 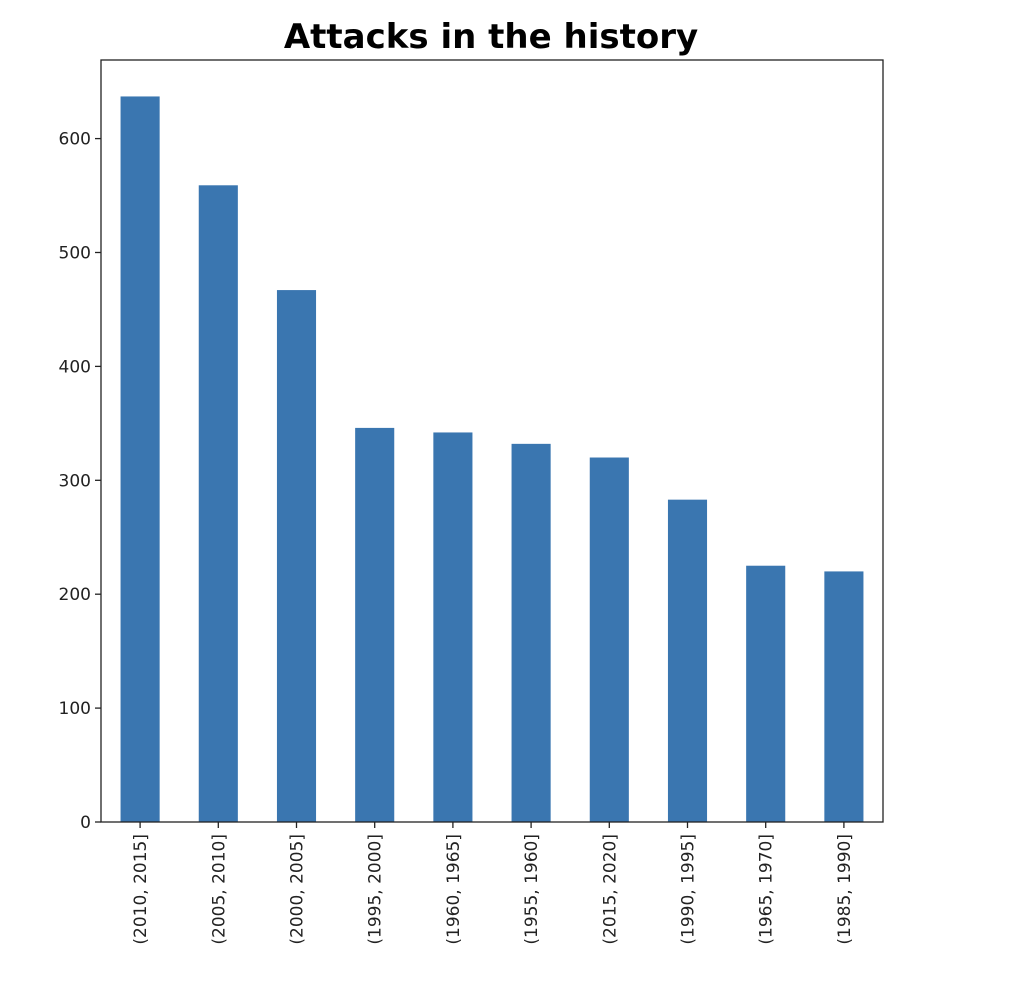 What do you see at coordinates (75, 140) in the screenshot?
I see `y-tick-label-6: 600` at bounding box center [75, 140].